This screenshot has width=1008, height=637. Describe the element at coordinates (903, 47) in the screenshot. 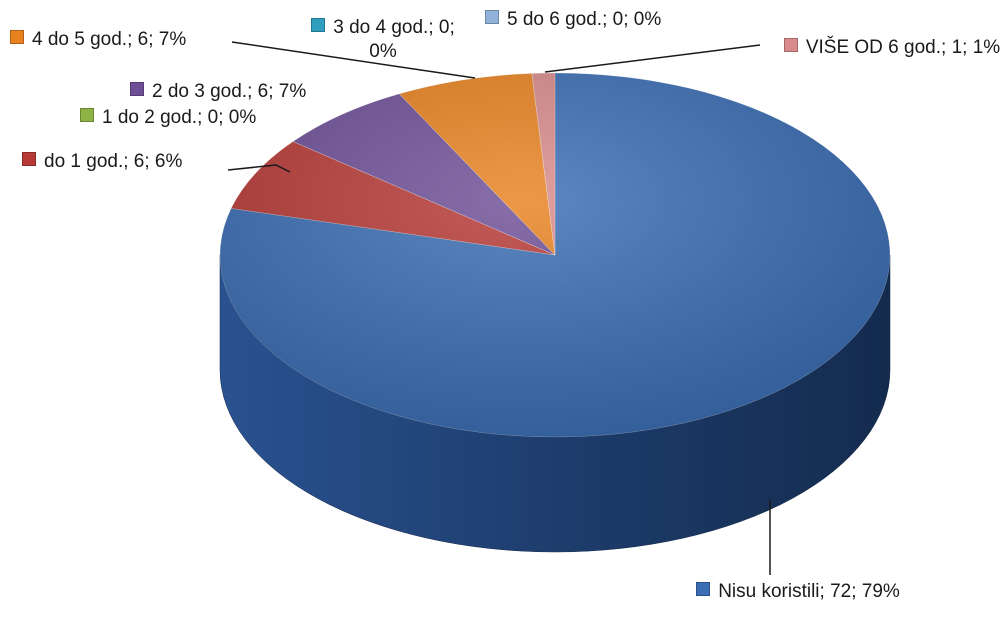

I see `label-text: VIŠE OD 6 god.; 1; 1%` at that location.